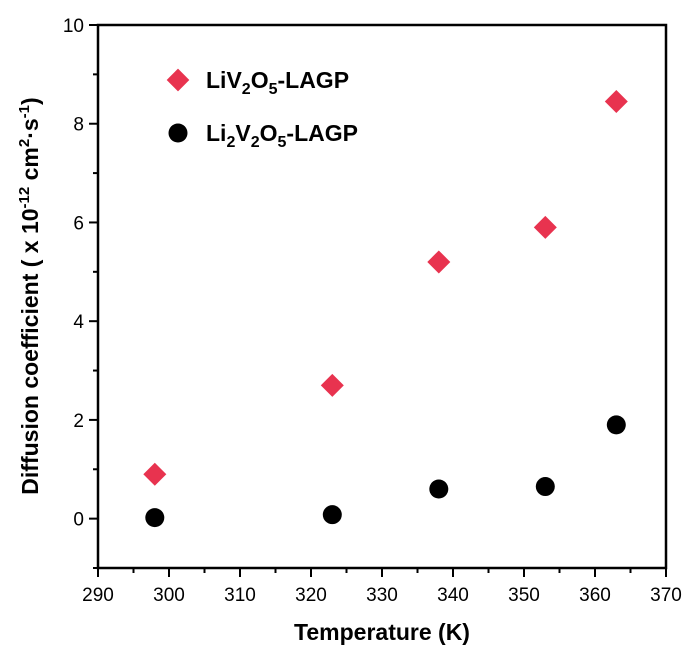 This screenshot has width=691, height=648. Describe the element at coordinates (240, 595) in the screenshot. I see `x-tick-label-2: 310` at that location.